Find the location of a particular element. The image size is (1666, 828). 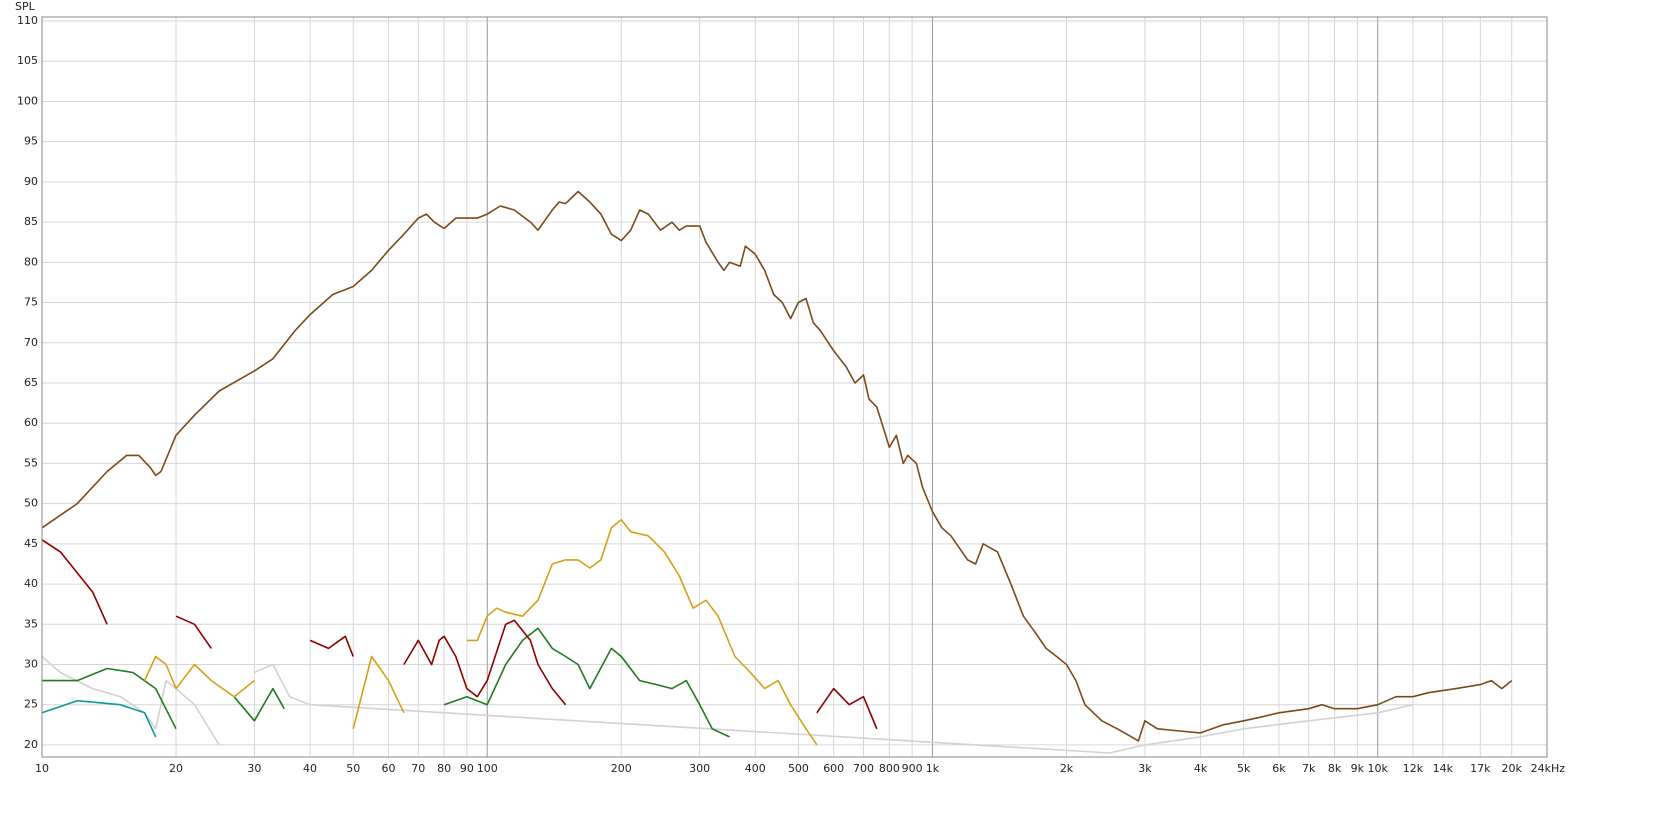

y-tick-label: 90 is located at coordinates (31, 181).